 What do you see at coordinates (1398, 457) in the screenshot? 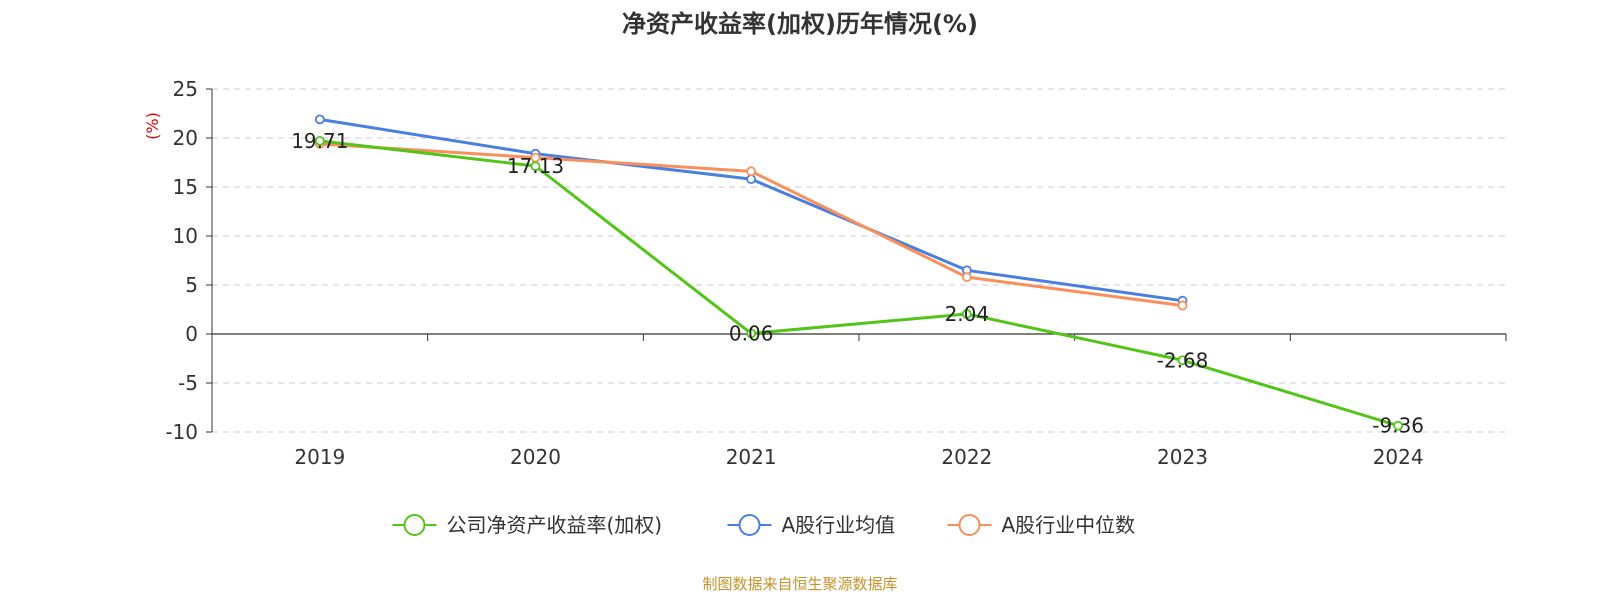
I see `x-tick-label: 2024` at bounding box center [1398, 457].